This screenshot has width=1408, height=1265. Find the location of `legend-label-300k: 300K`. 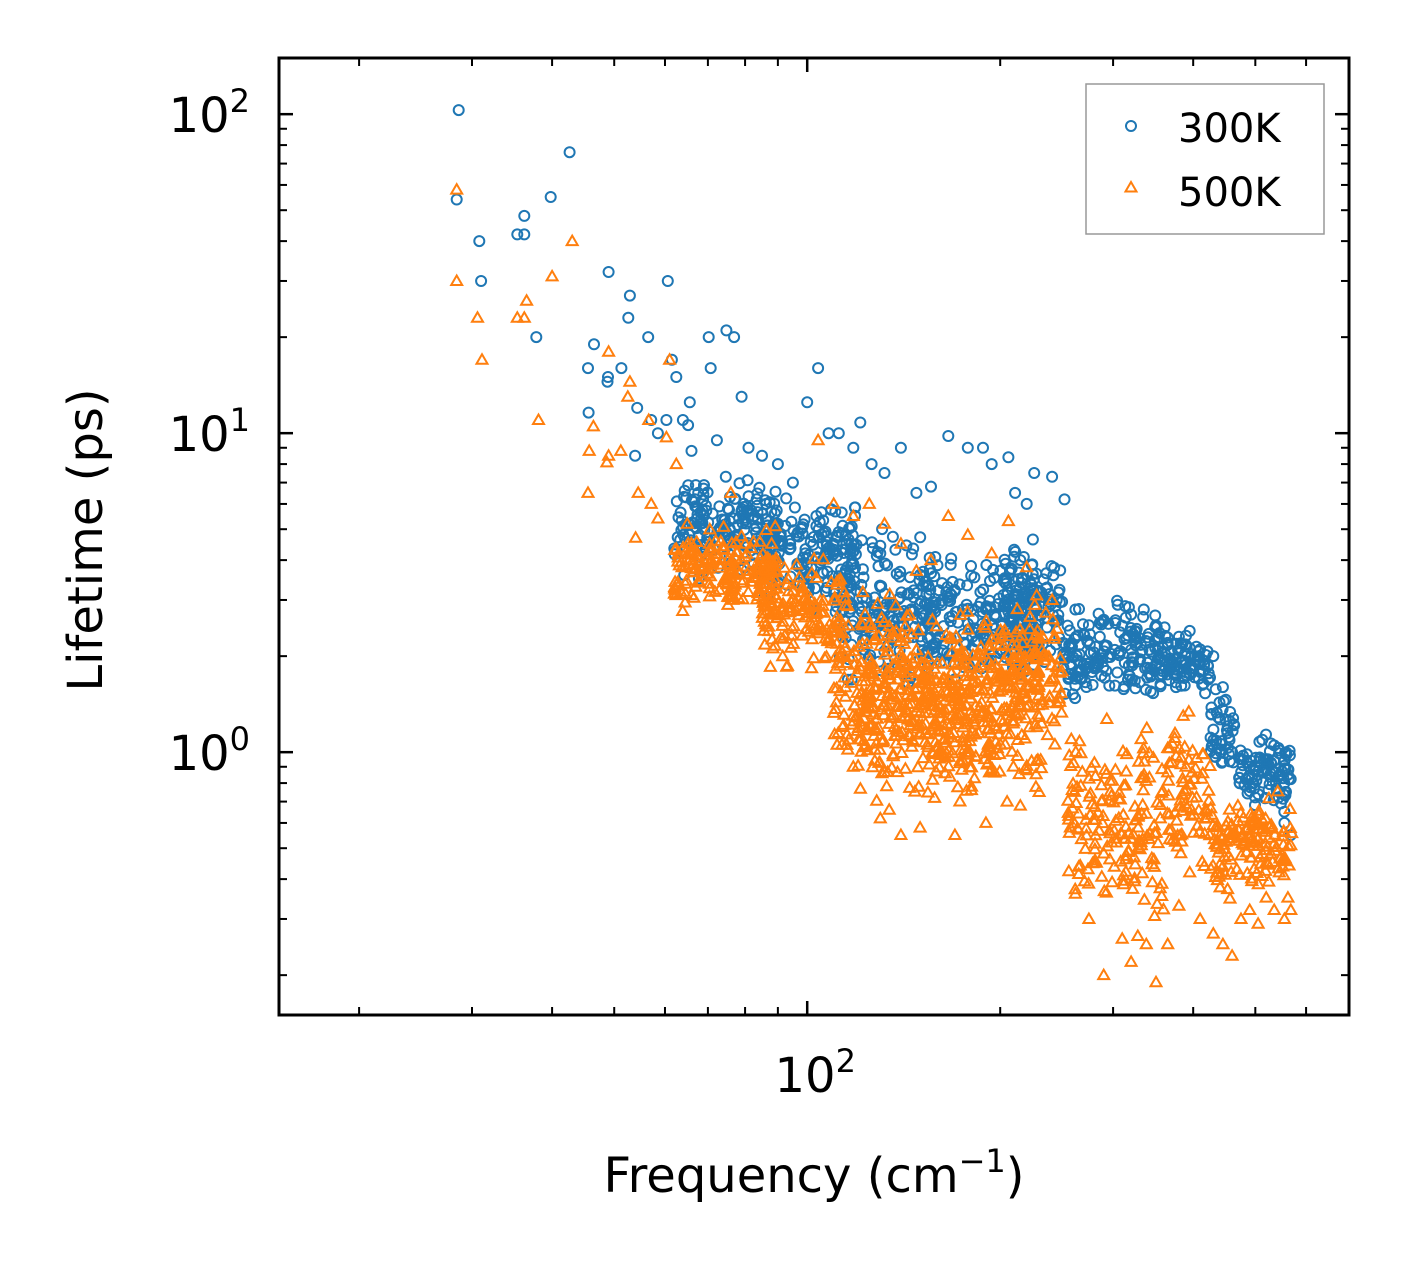

legend-label-300k: 300K is located at coordinates (1230, 129).